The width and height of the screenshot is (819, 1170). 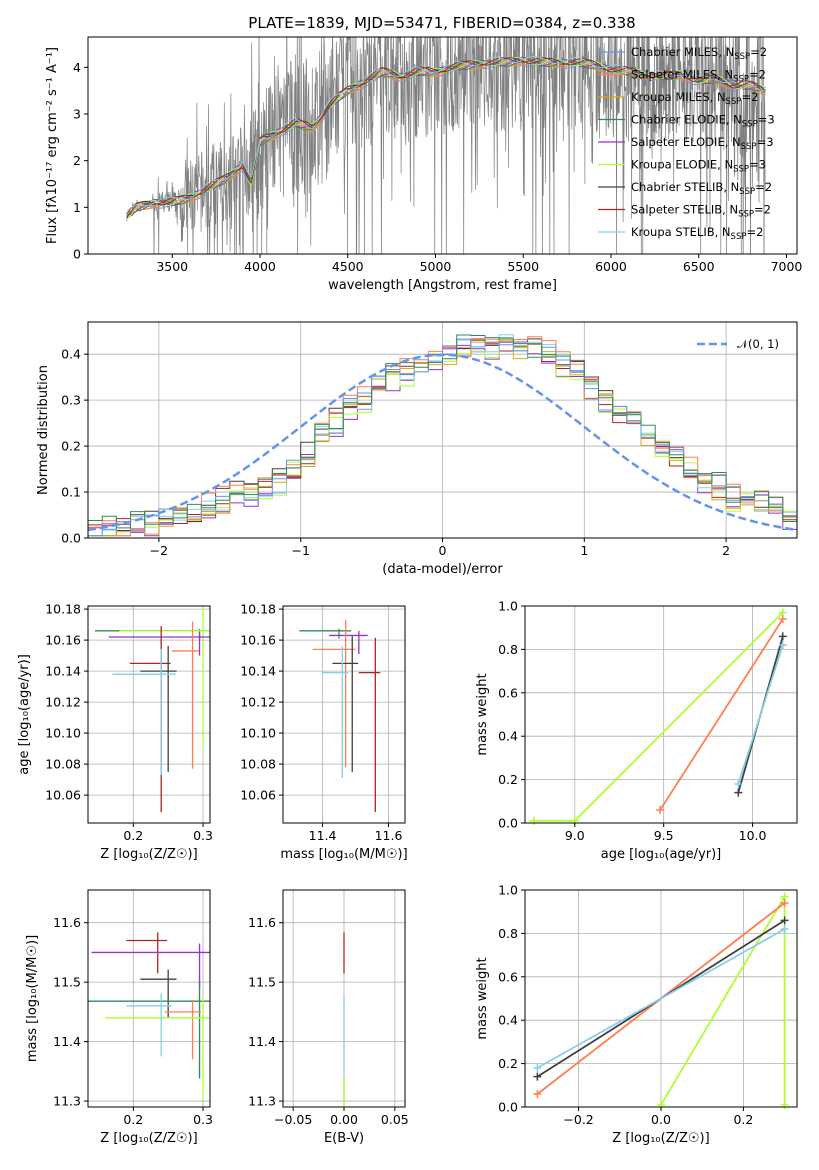 What do you see at coordinates (389, 835) in the screenshot?
I see `x-tick-label: 11.6` at bounding box center [389, 835].